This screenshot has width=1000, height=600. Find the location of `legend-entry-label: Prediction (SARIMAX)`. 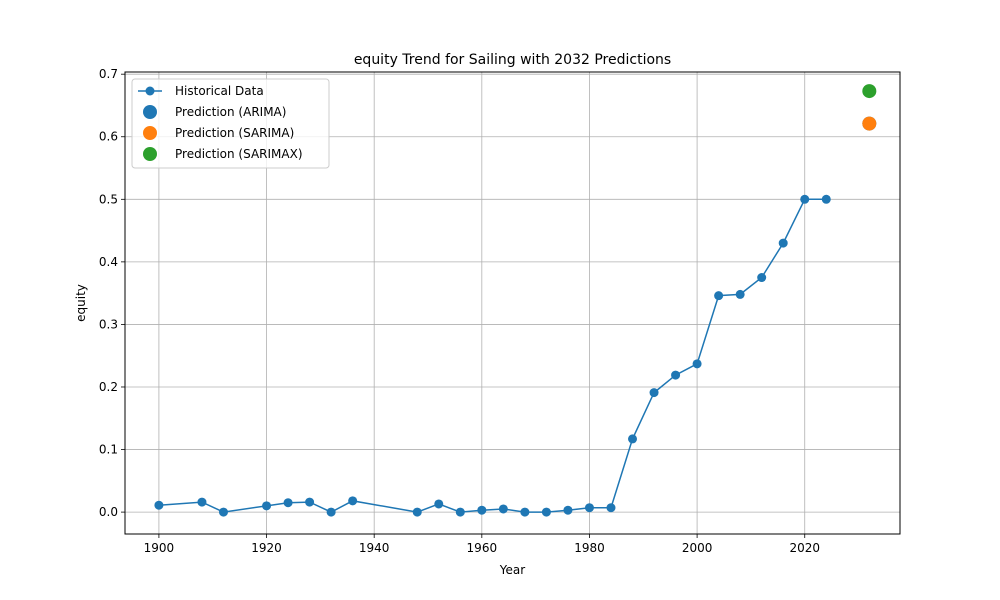

legend-entry-label: Prediction (SARIMAX) is located at coordinates (239, 154).